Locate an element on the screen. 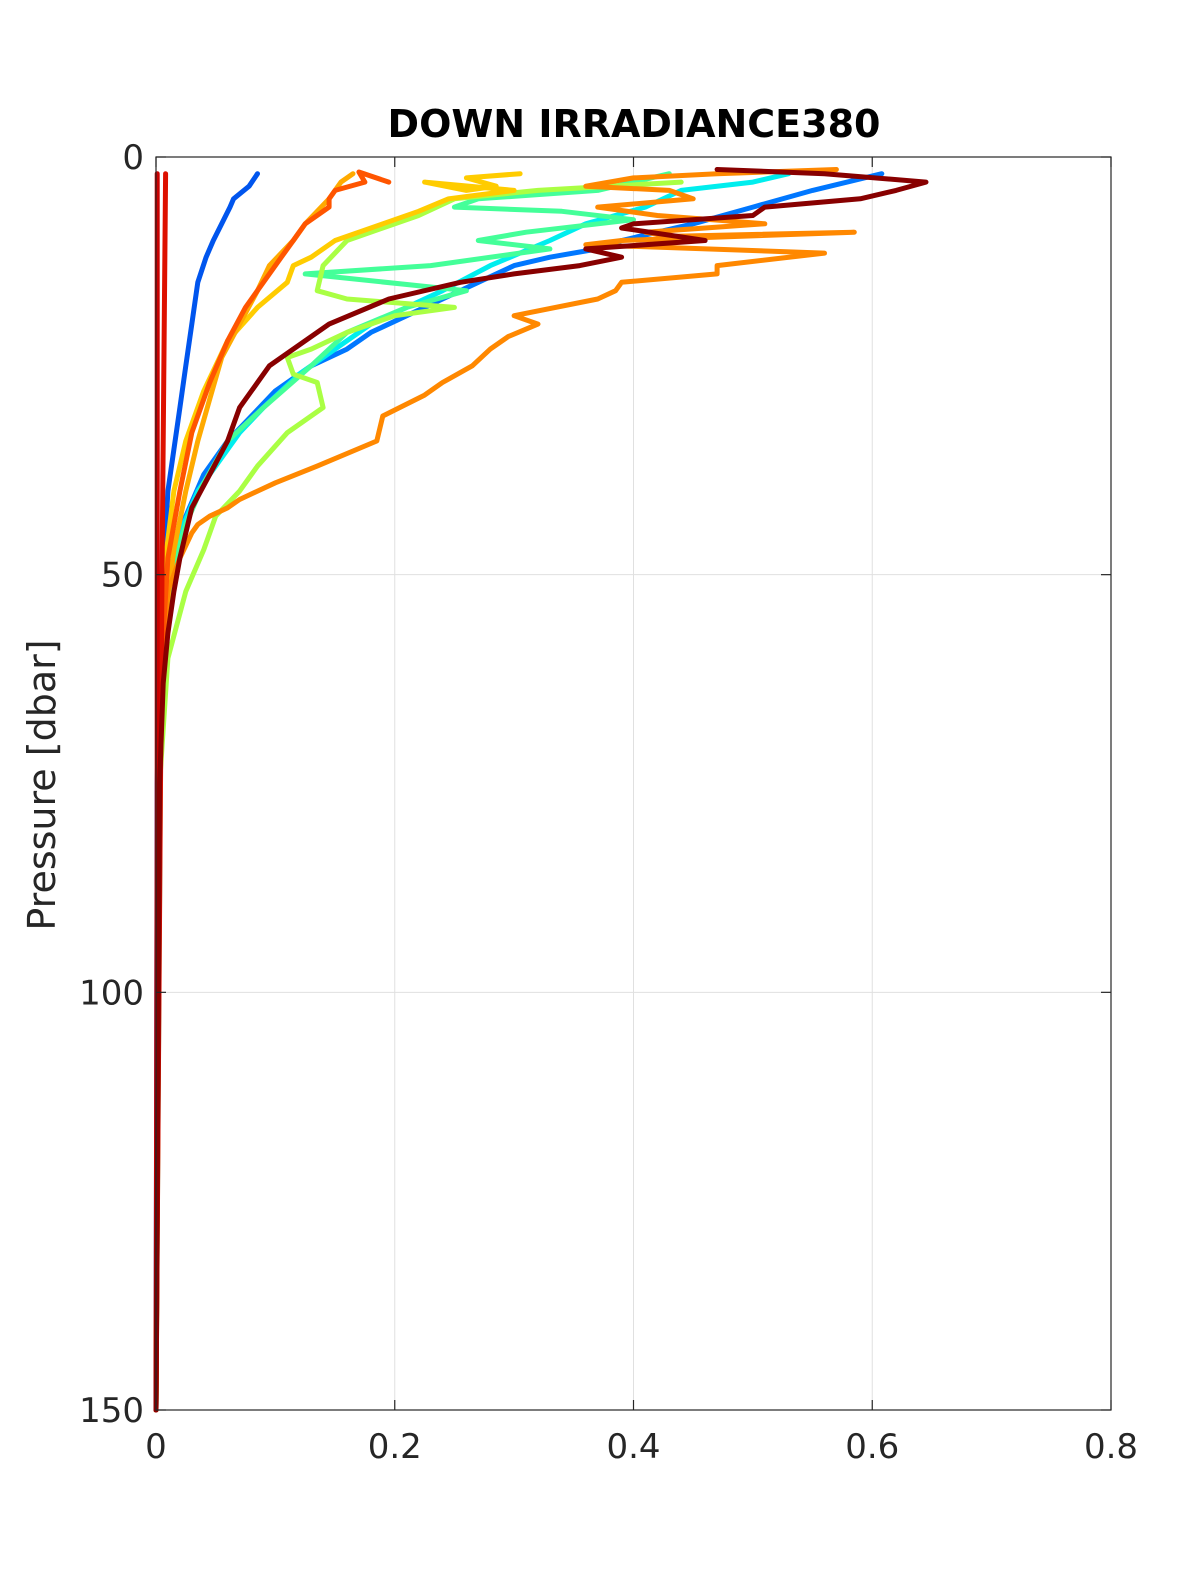 The height and width of the screenshot is (1575, 1200). x-tick-label: 0 is located at coordinates (156, 1447).